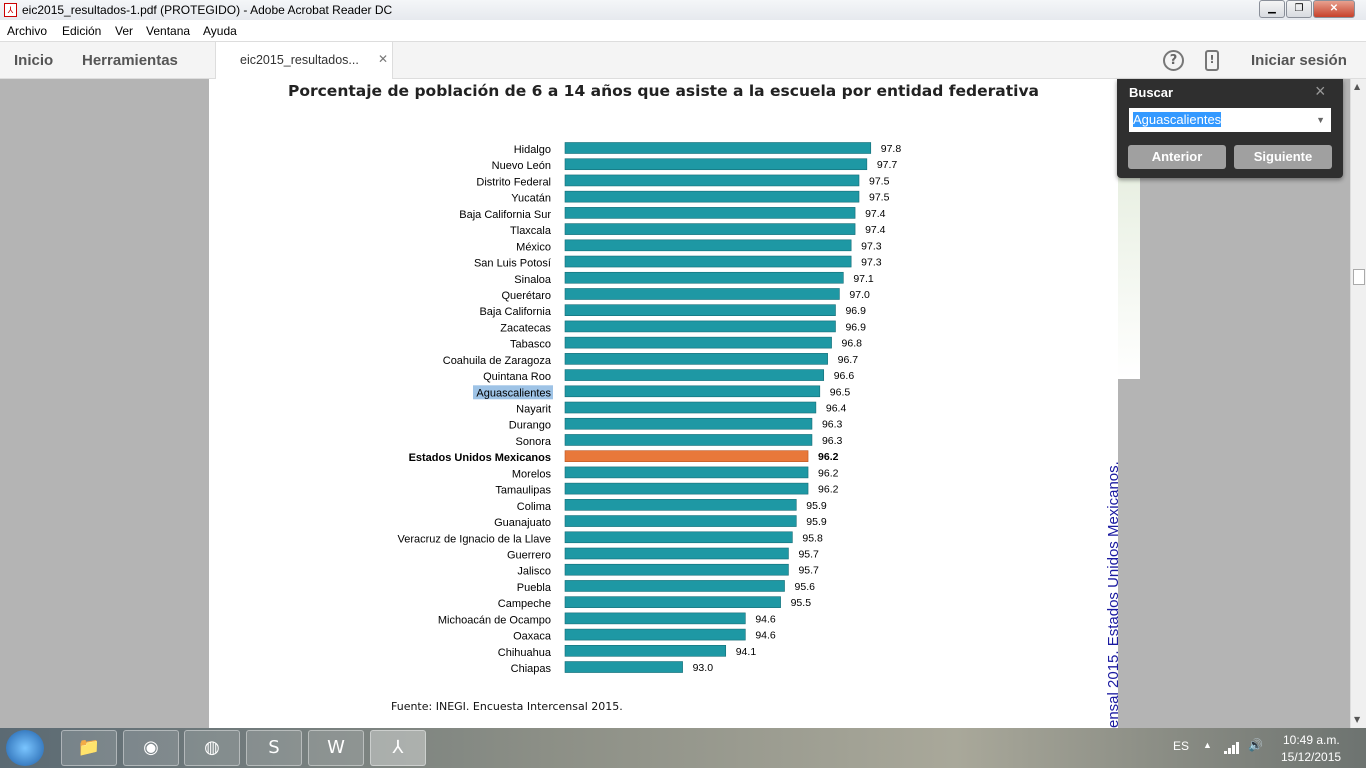 The height and width of the screenshot is (768, 1366). Describe the element at coordinates (1111, 594) in the screenshot. I see `side-caption: ensal 2015. Estados Unidos Mexicanos.` at that location.